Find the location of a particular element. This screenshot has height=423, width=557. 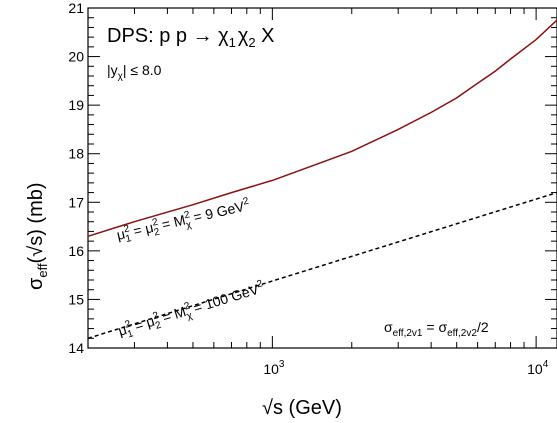

annotation-sigma-relation: σeff,2v1 = σeff,2v2/2 is located at coordinates (436, 329).